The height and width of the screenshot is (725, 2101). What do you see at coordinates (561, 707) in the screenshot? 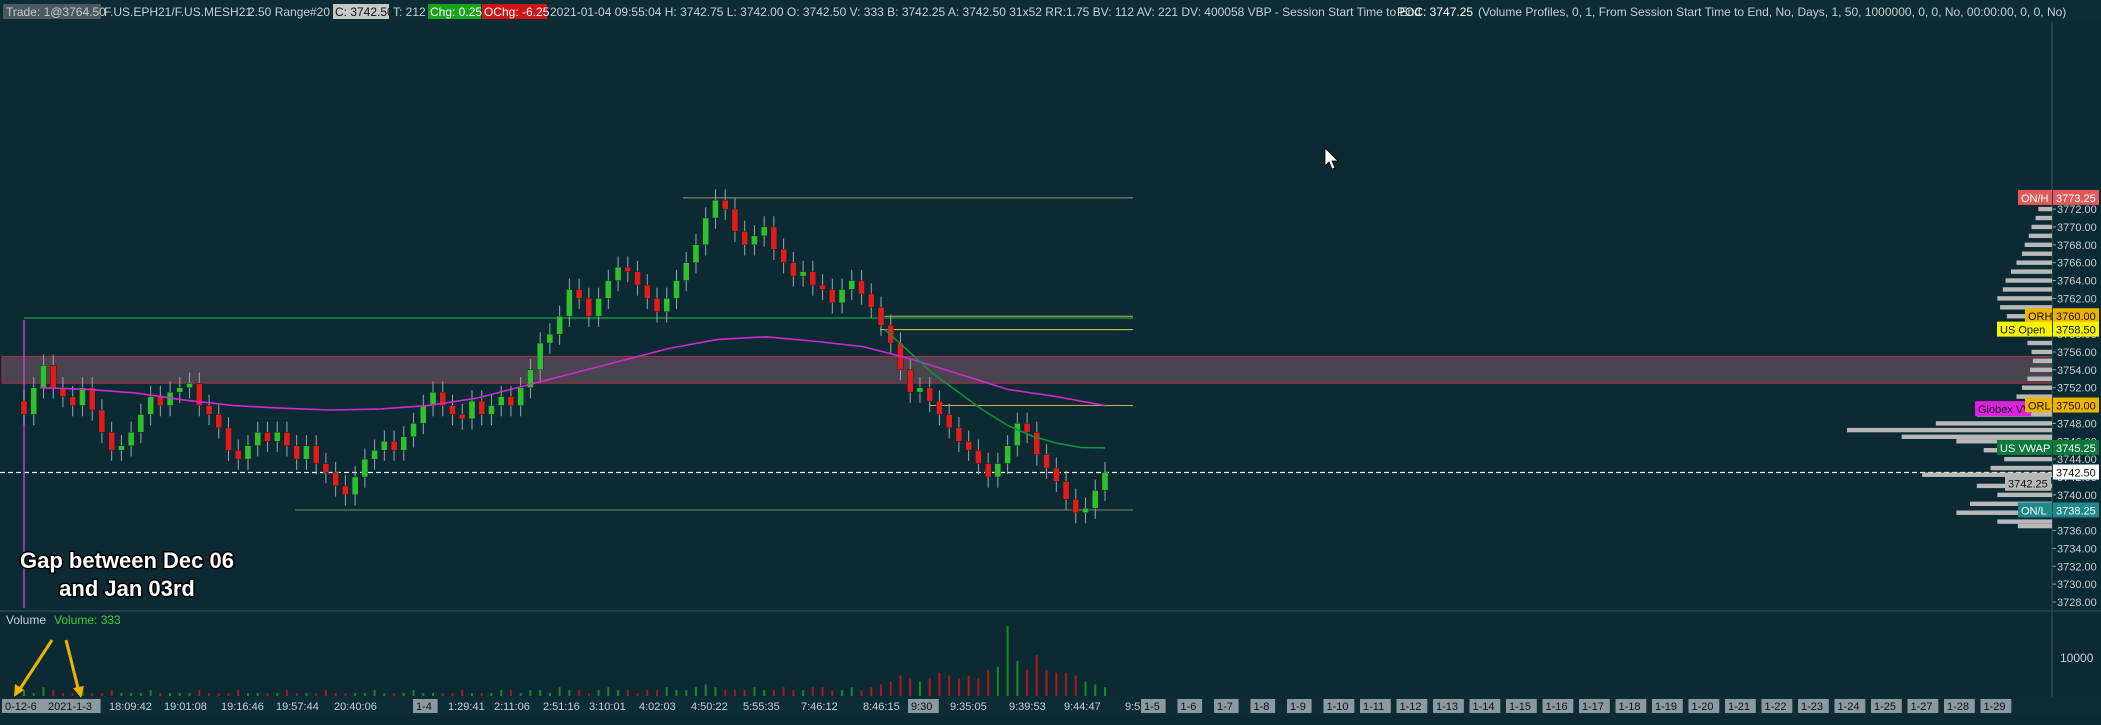
I see `time-label: 2:51:16` at bounding box center [561, 707].